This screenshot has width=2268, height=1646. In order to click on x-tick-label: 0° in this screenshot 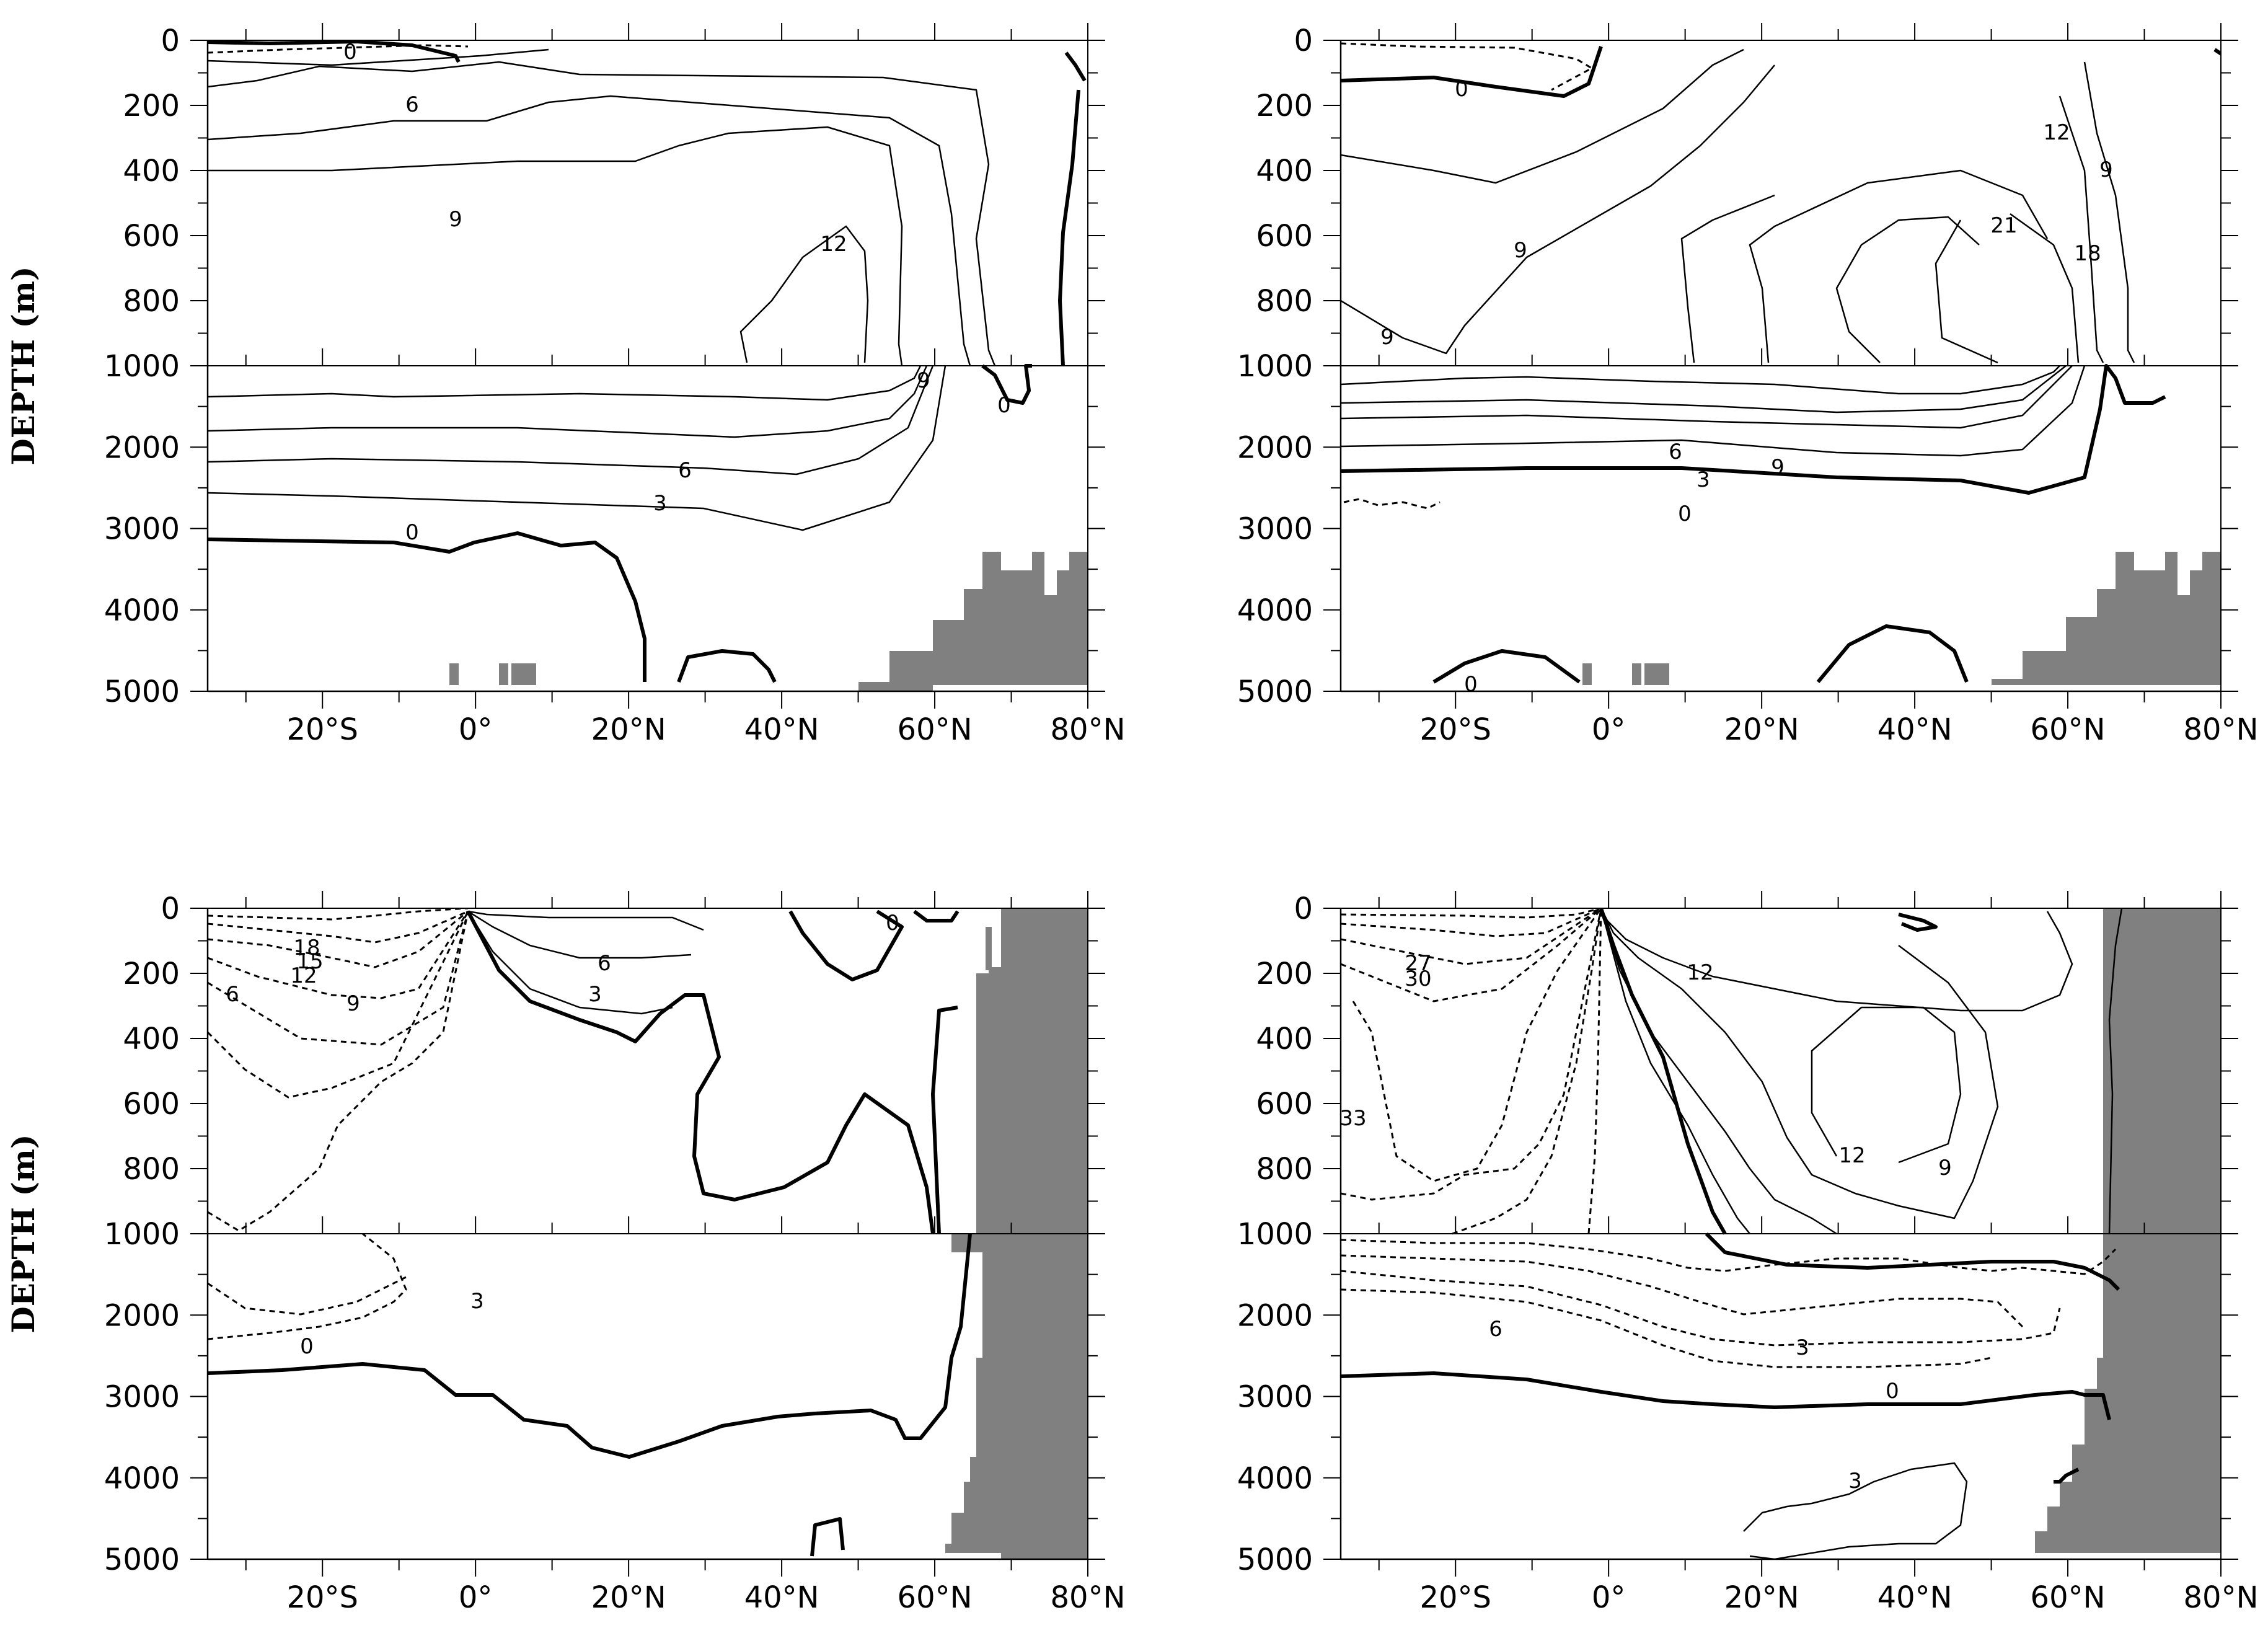, I will do `click(476, 1597)`.